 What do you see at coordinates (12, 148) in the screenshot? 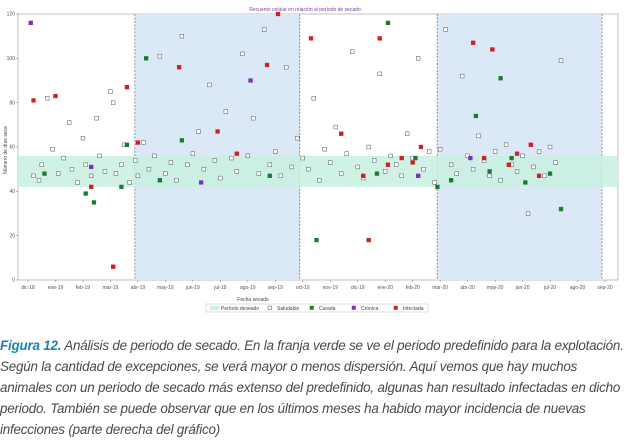
I see `y-tick-label: 60` at bounding box center [12, 148].